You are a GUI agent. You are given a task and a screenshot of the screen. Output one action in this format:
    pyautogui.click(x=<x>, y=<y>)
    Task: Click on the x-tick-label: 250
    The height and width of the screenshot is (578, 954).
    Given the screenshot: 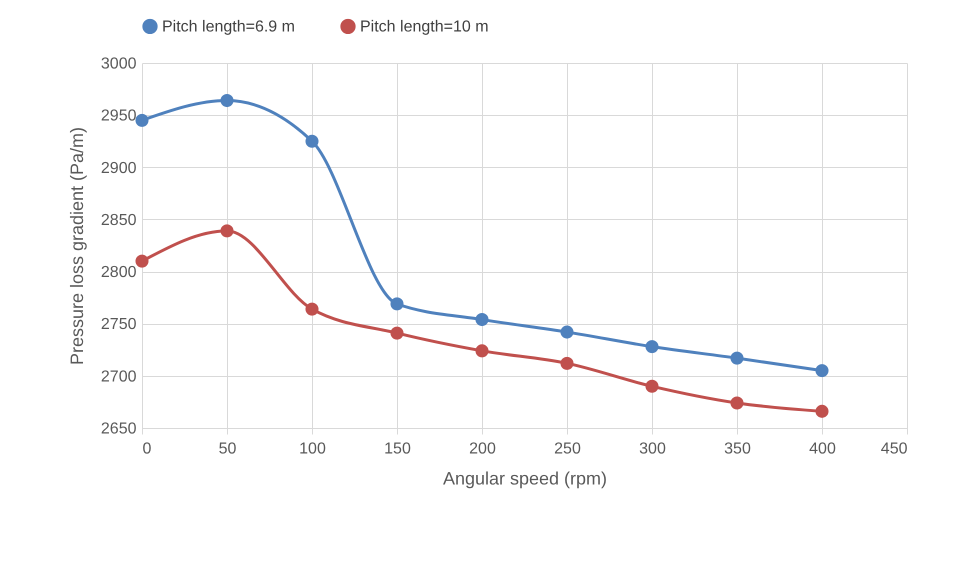 What is the action you would take?
    pyautogui.click(x=567, y=449)
    